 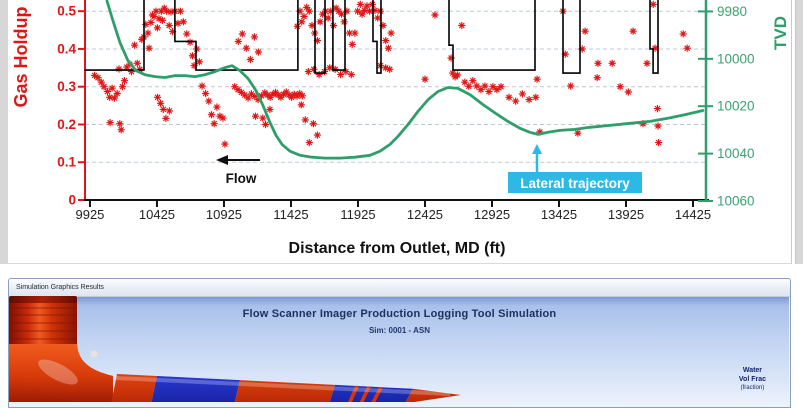 I want to click on lateral-label-box, so click(x=575, y=182).